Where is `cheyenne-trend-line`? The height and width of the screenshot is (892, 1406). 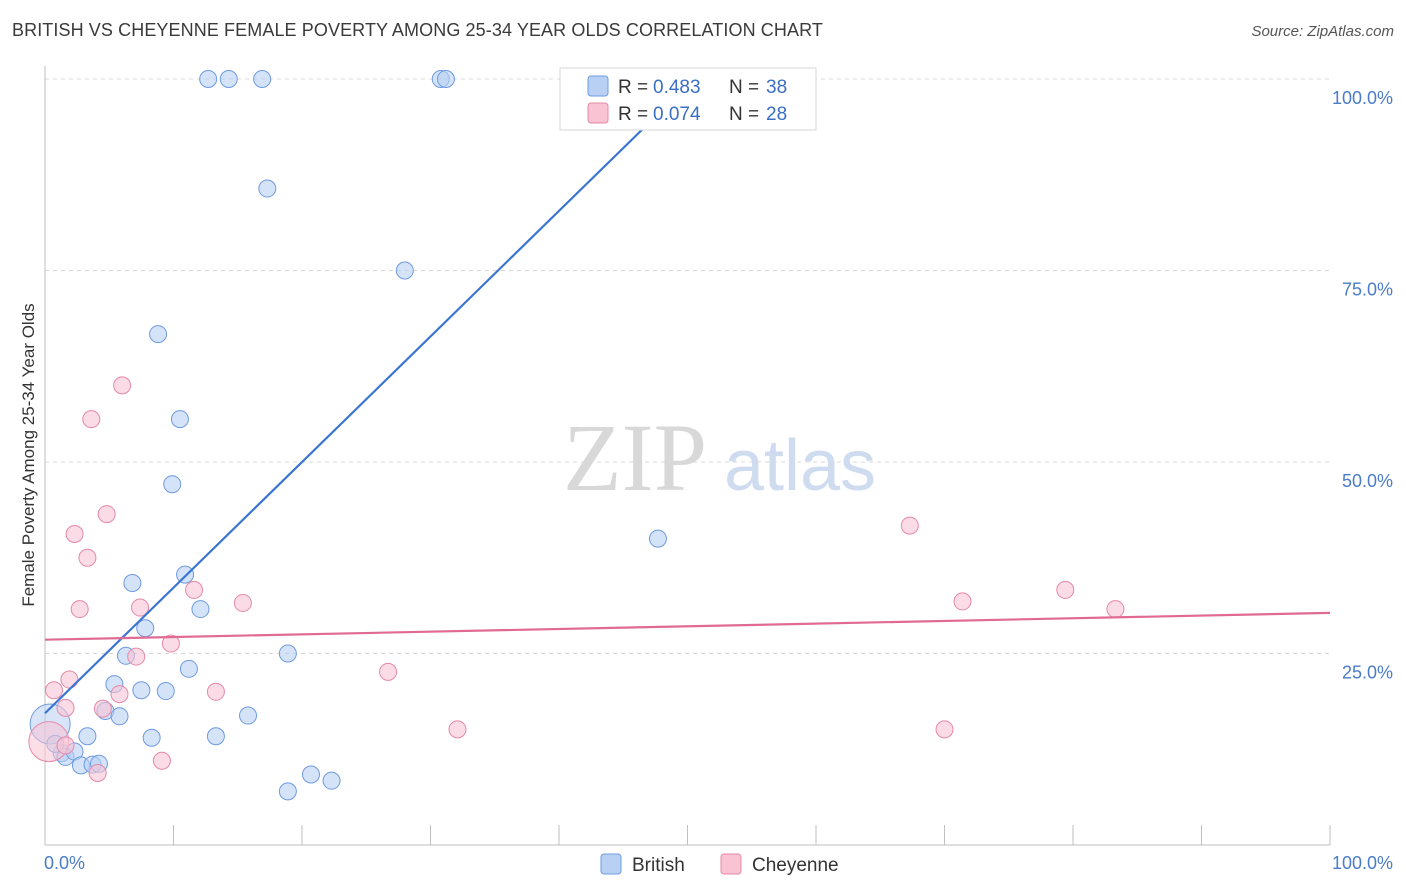
cheyenne-trend-line is located at coordinates (687, 626).